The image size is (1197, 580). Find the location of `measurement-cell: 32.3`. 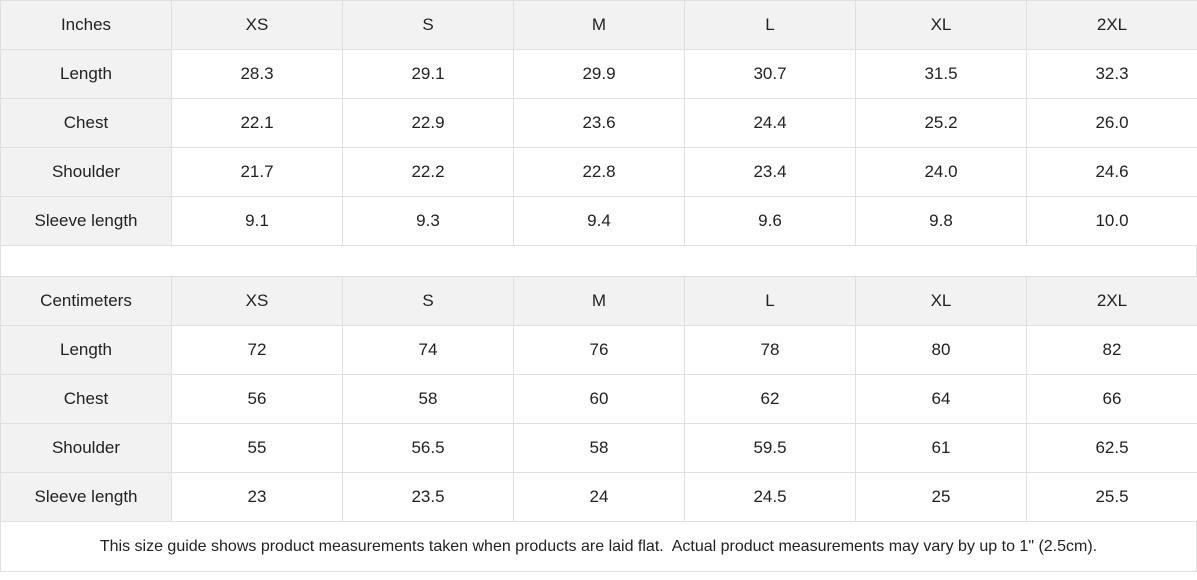

measurement-cell: 32.3 is located at coordinates (1111, 74).